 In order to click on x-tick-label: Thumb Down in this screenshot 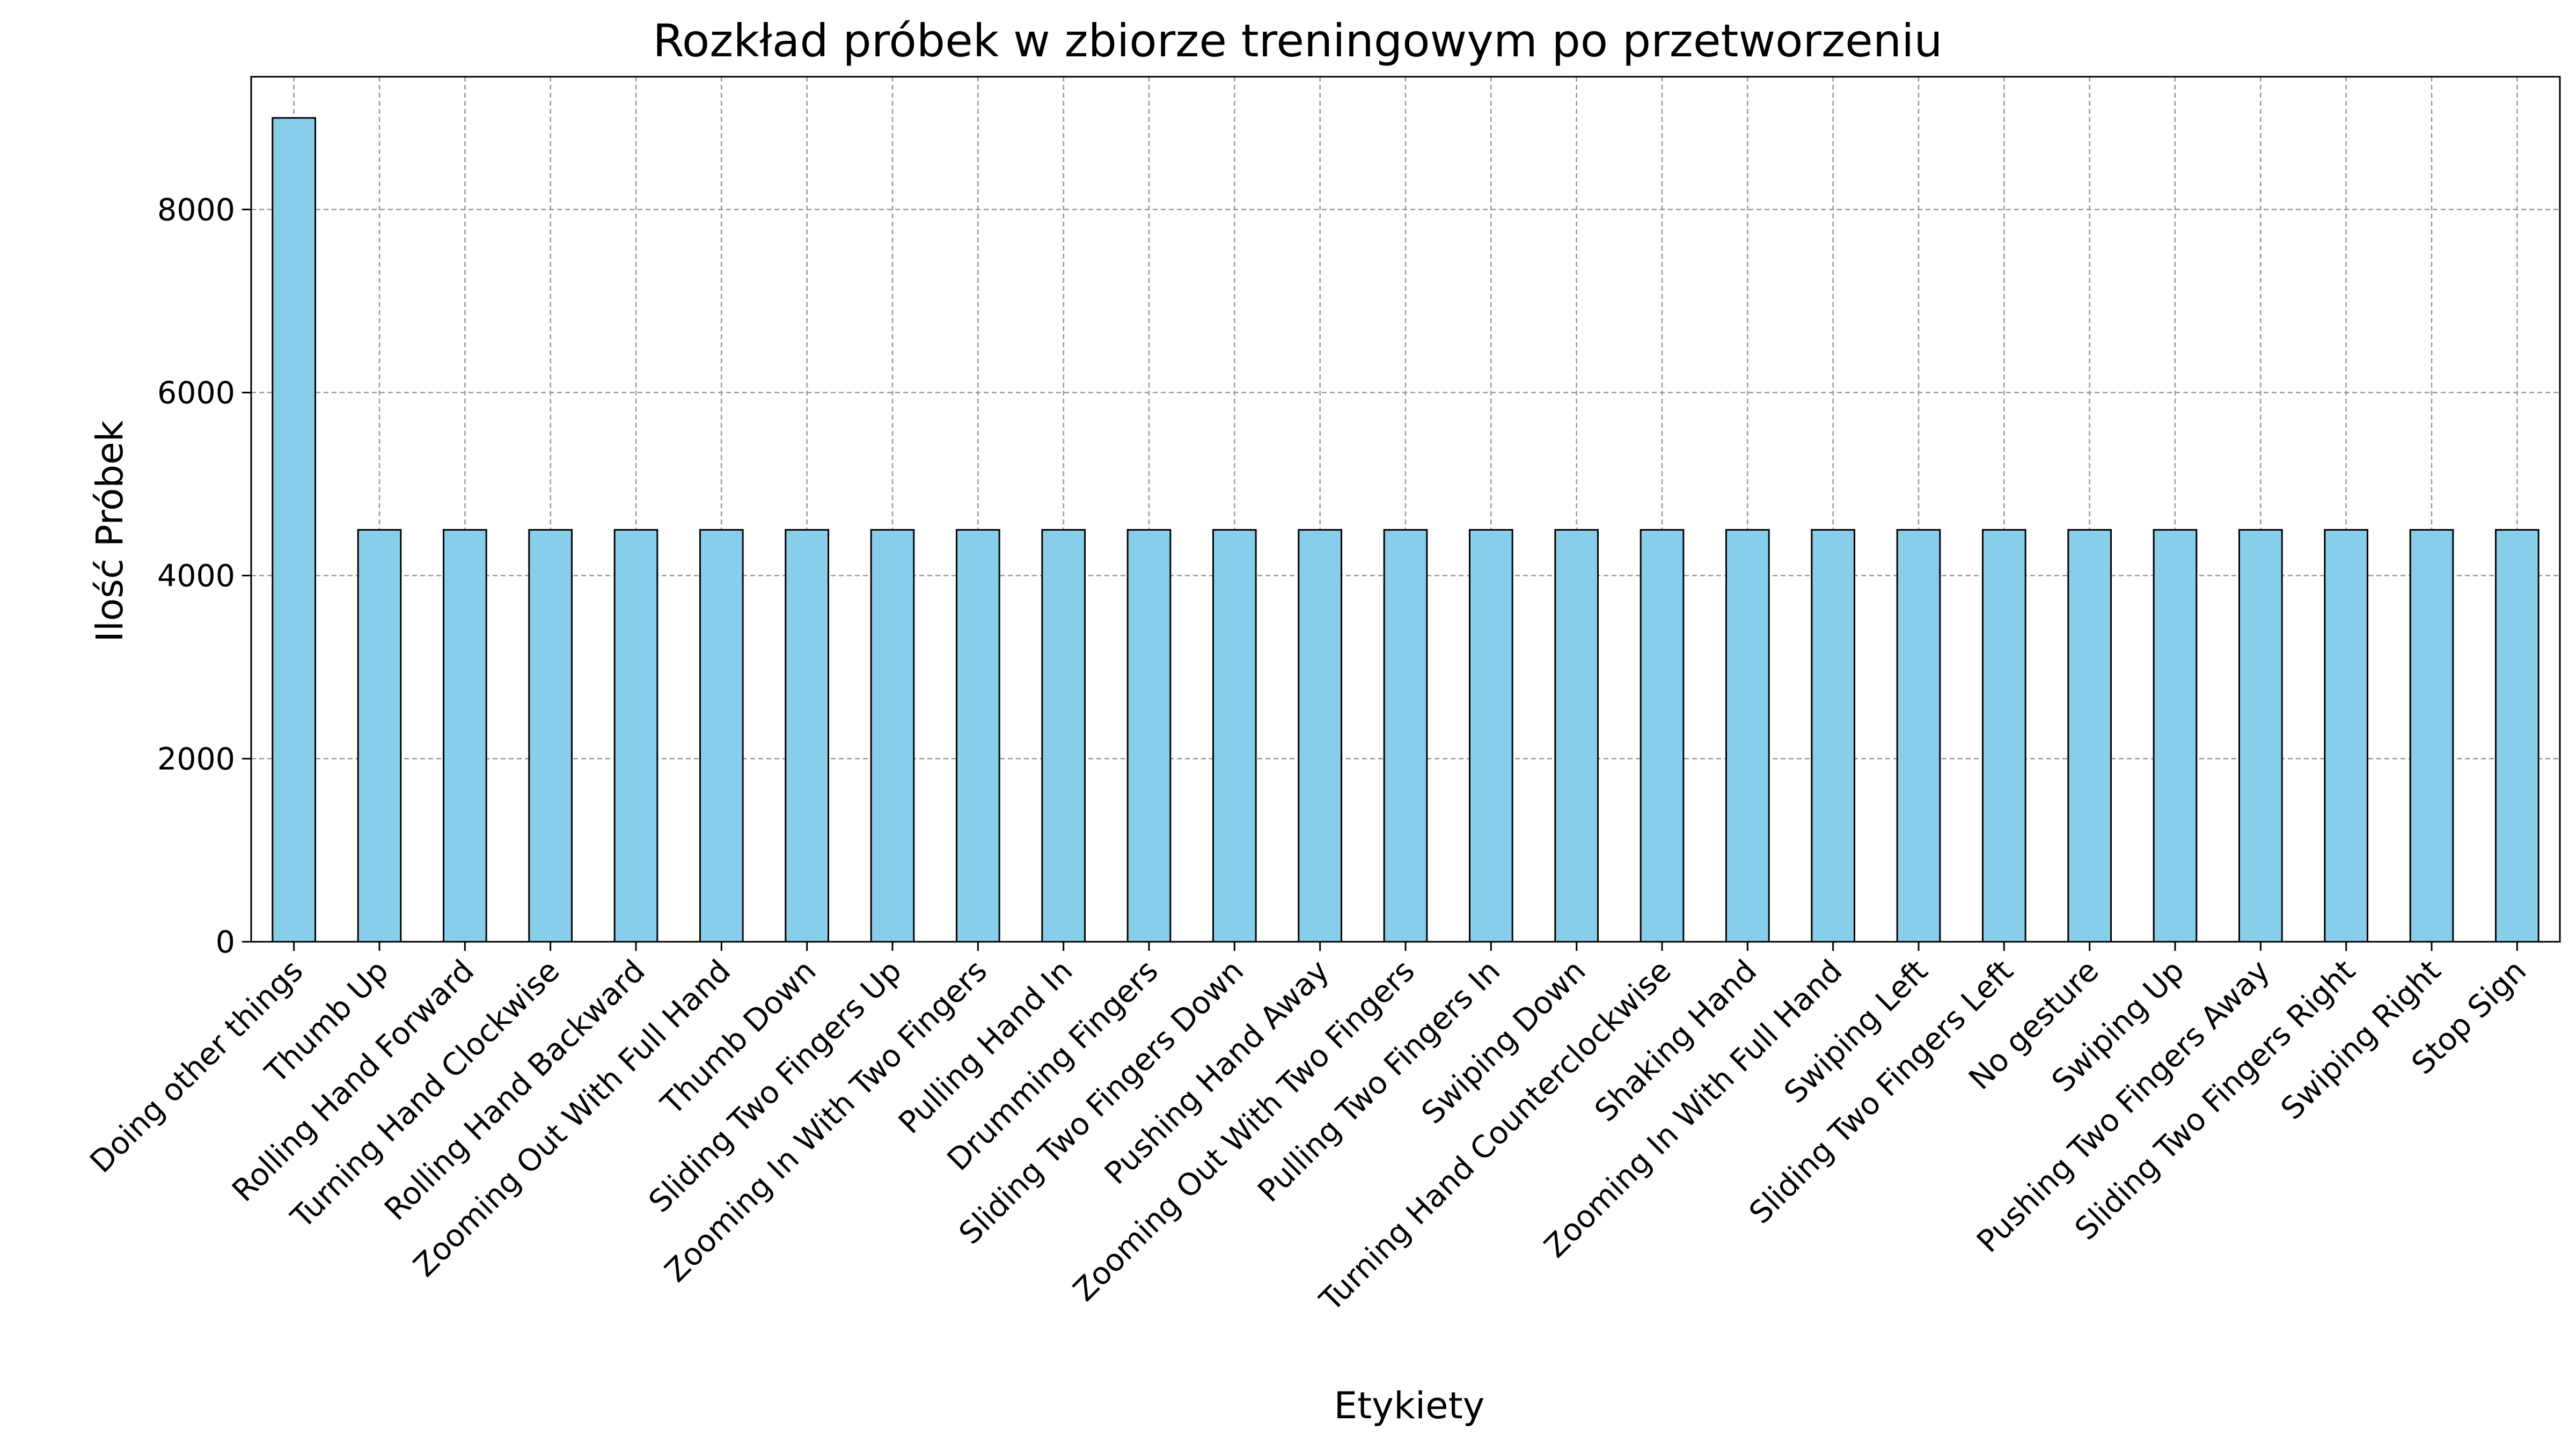, I will do `click(738, 1037)`.